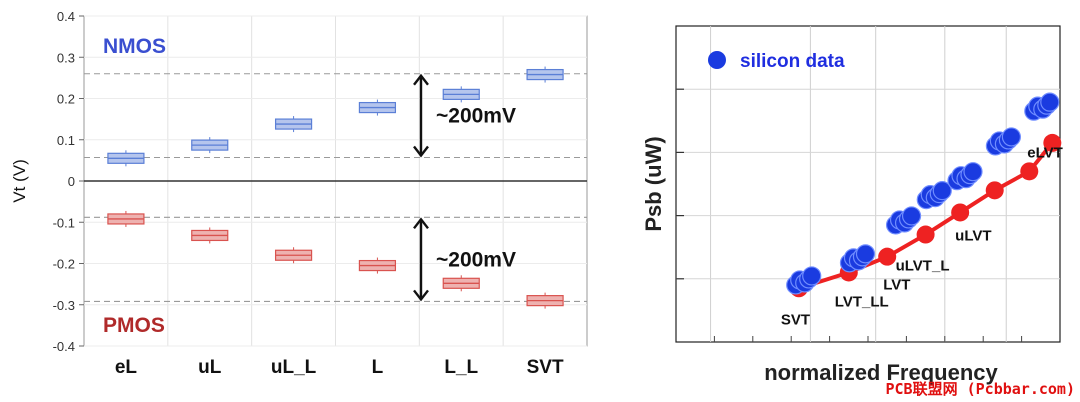 Image resolution: width=1080 pixels, height=402 pixels. I want to click on vt-y-tick-label: 0.1, so click(66, 140).